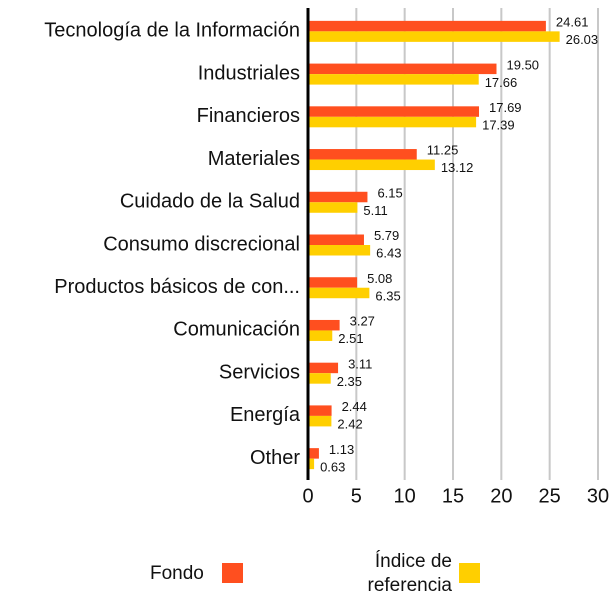  I want to click on value-label: 1.13, so click(341, 449).